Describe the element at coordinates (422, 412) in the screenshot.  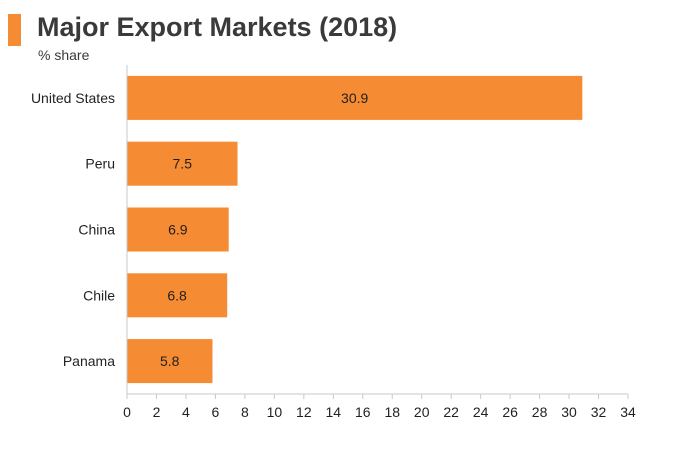
I see `x-tick-label-10: 20` at that location.